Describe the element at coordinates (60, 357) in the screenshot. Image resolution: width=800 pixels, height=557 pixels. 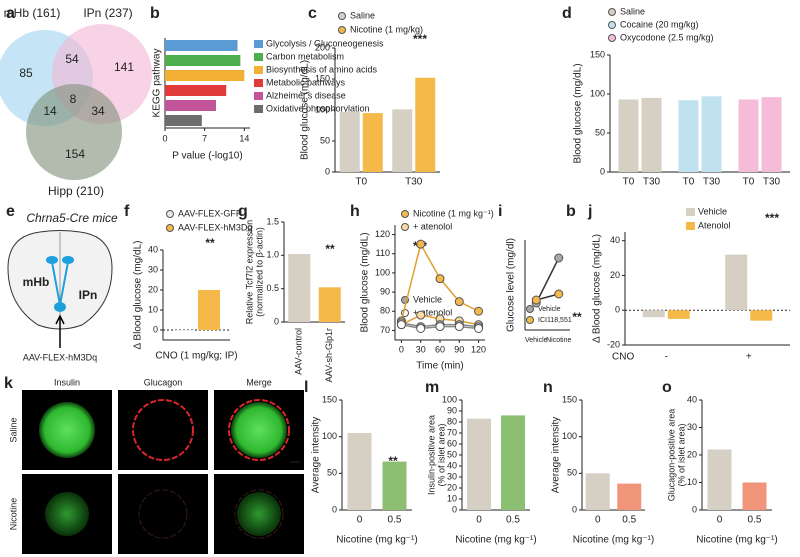
I see `virus-label: AAV-FLEX-hM3Dq` at that location.